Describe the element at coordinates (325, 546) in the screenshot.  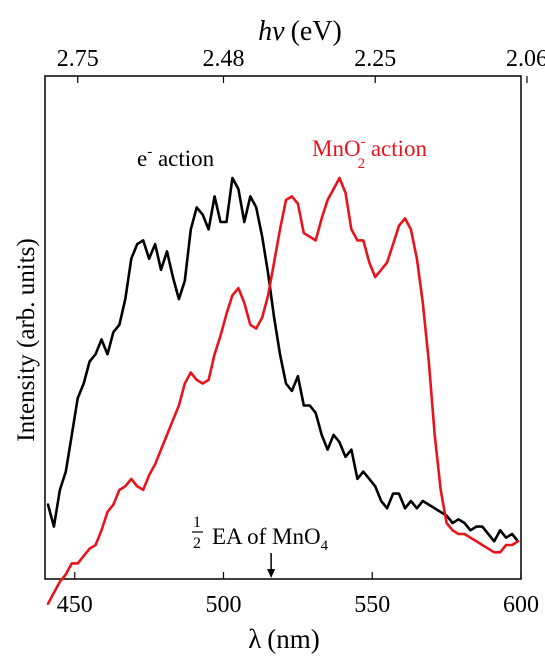
I see `ea-text-sub: 4` at that location.